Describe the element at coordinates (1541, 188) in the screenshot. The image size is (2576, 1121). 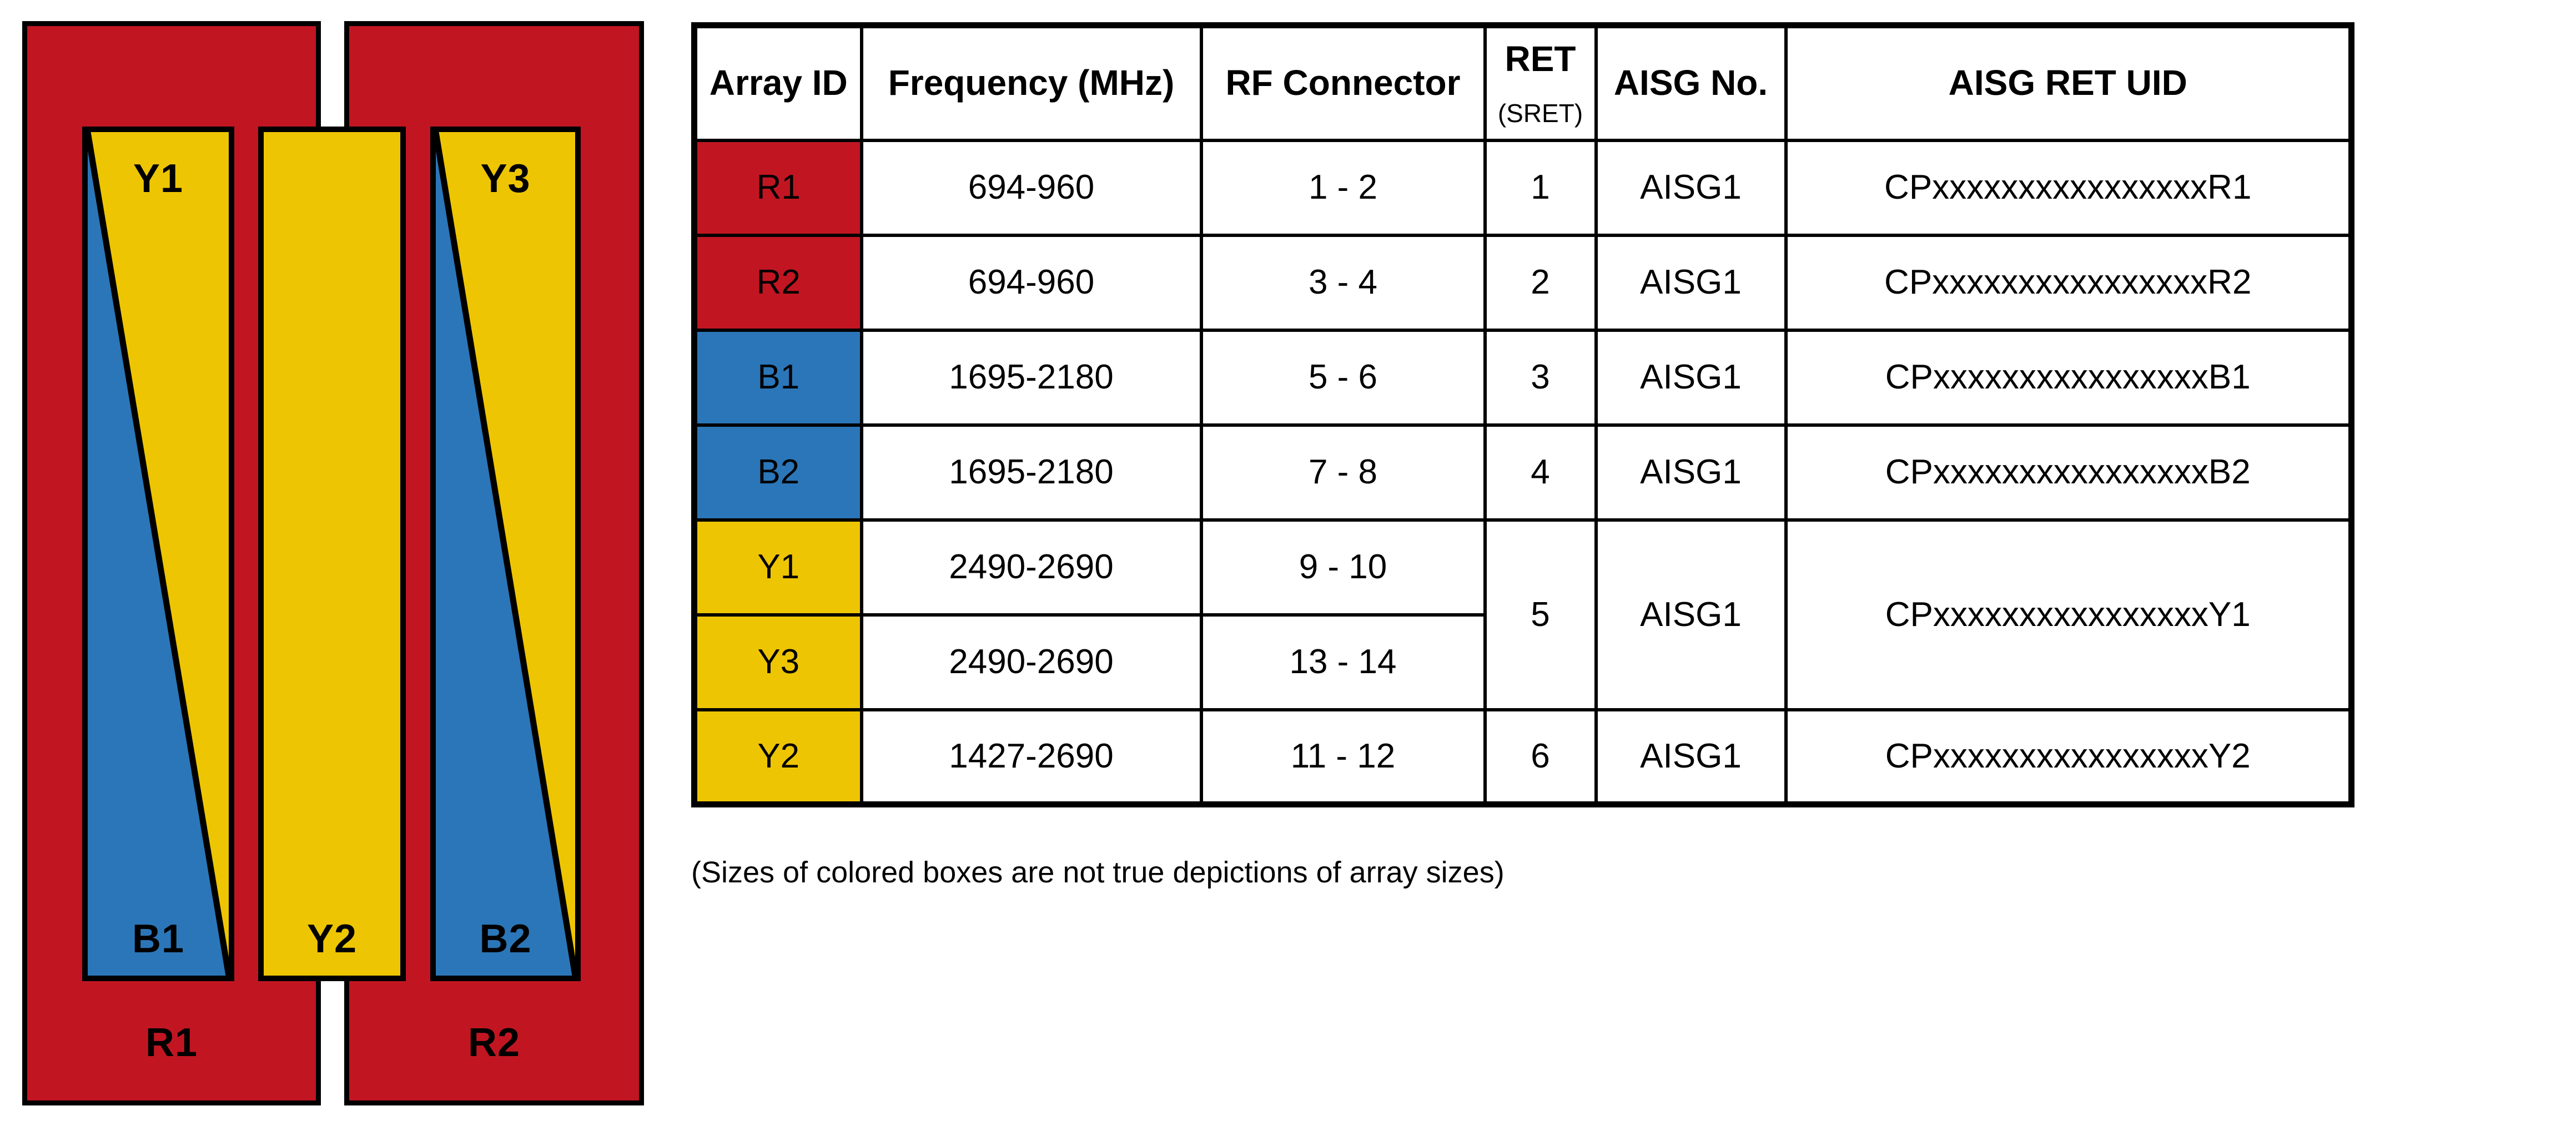
I see `cell-r1-ret: 1` at that location.